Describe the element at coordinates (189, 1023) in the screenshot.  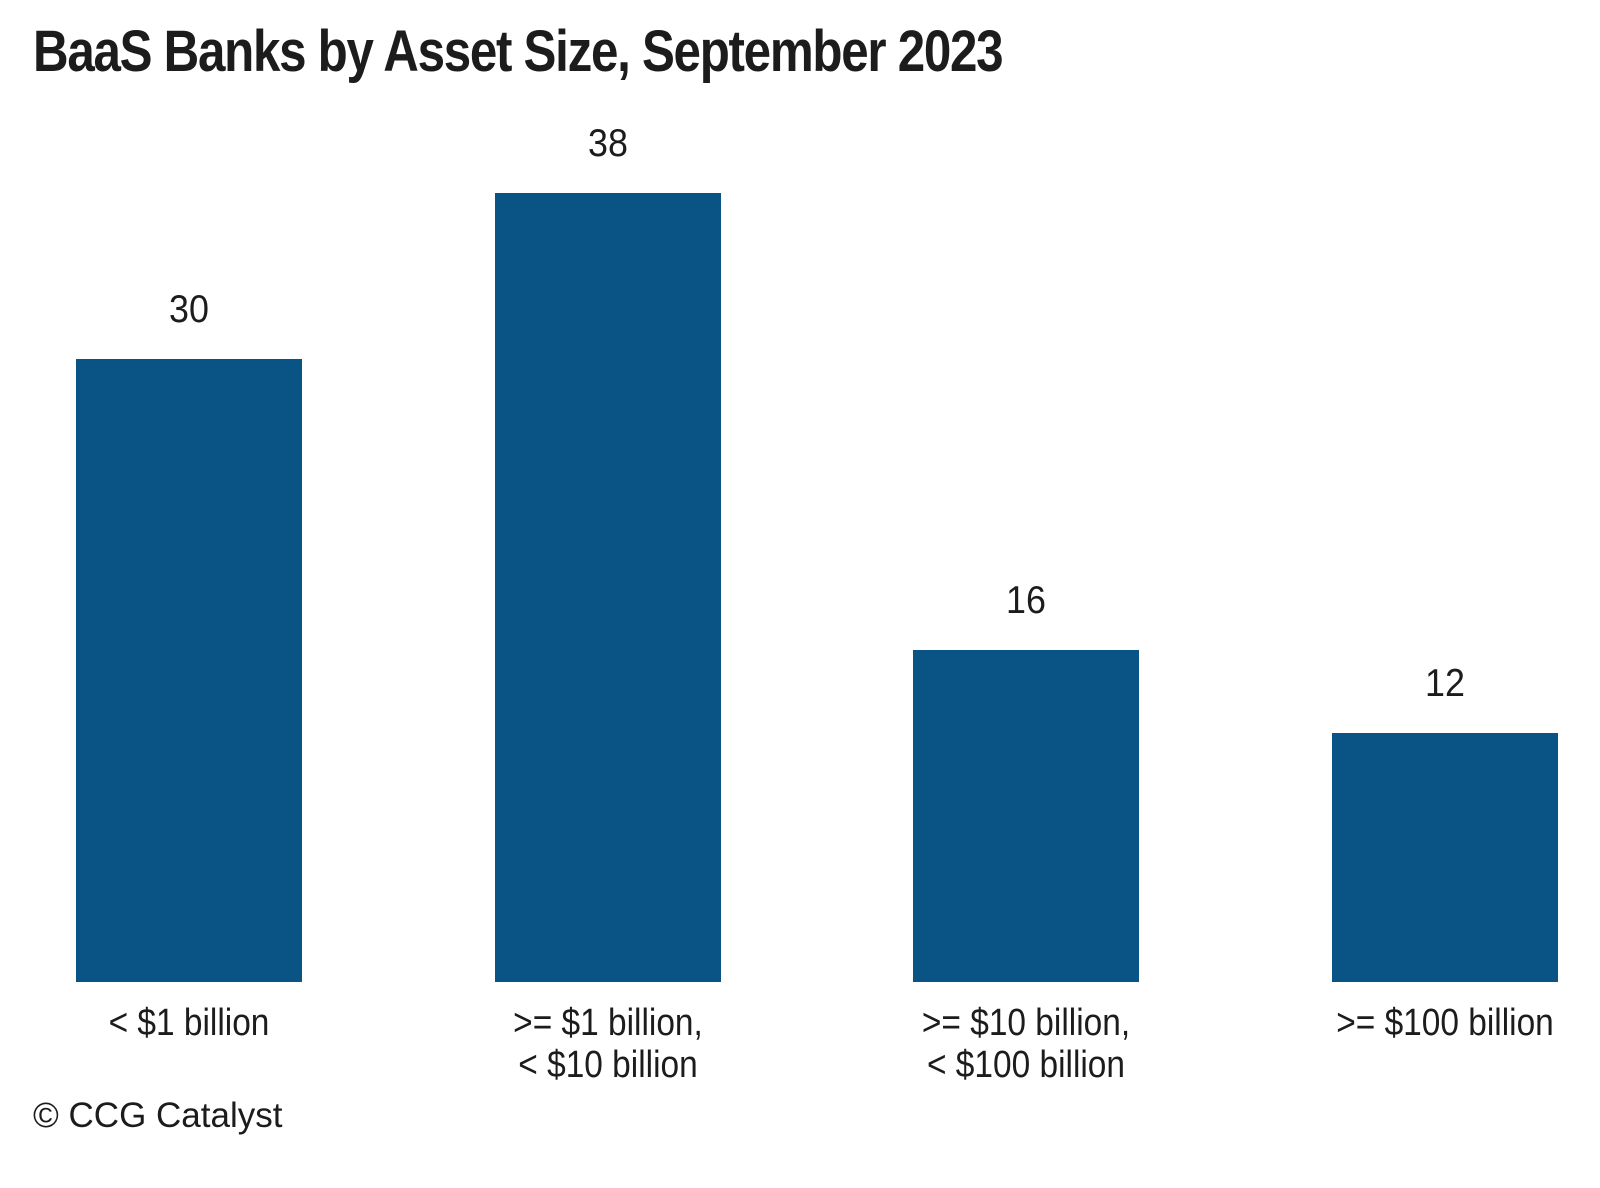
I see `bar-category-label-0: < $1 billion` at that location.